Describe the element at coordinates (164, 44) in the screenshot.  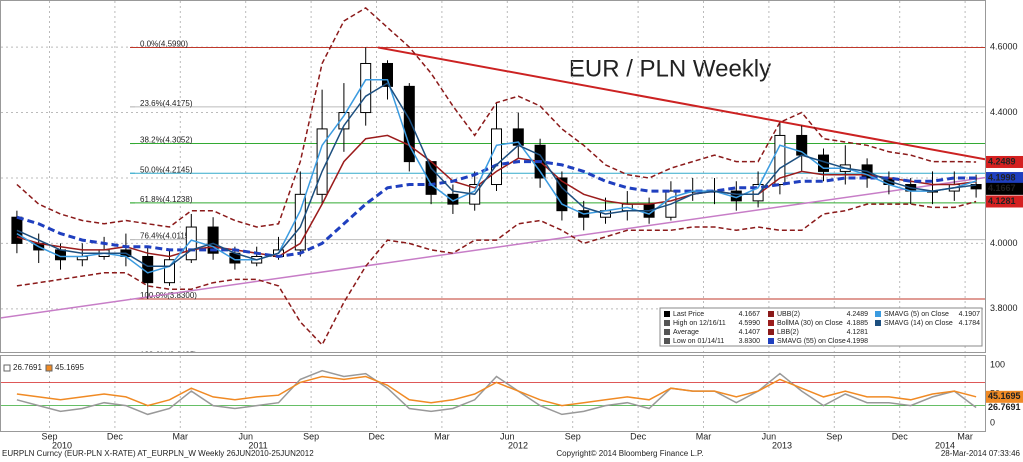
I see `fib-label: 0.0%(4.5990)` at that location.